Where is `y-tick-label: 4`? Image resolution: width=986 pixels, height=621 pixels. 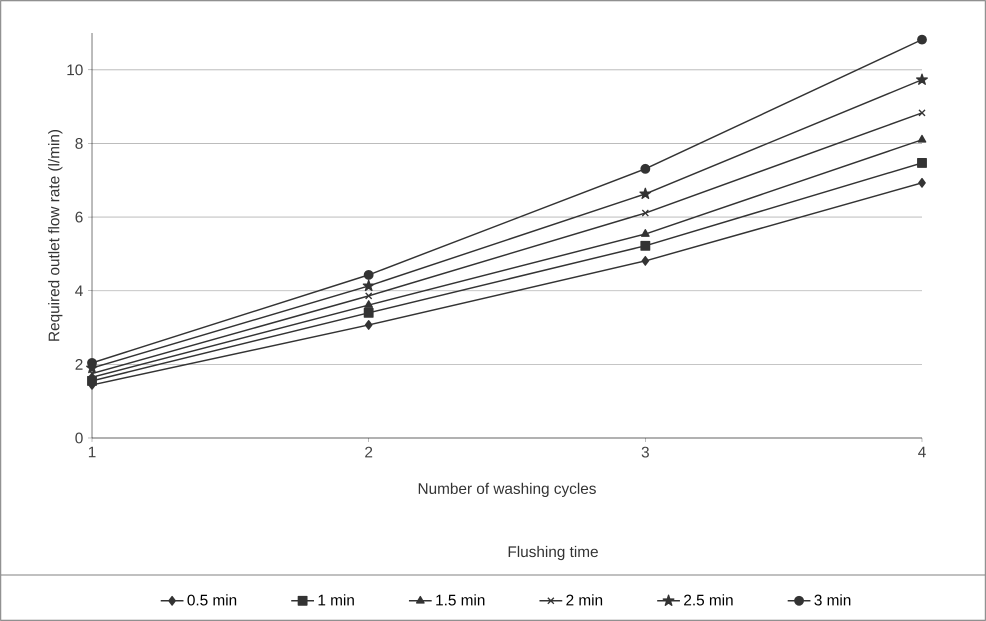
y-tick-label: 4 is located at coordinates (79, 290).